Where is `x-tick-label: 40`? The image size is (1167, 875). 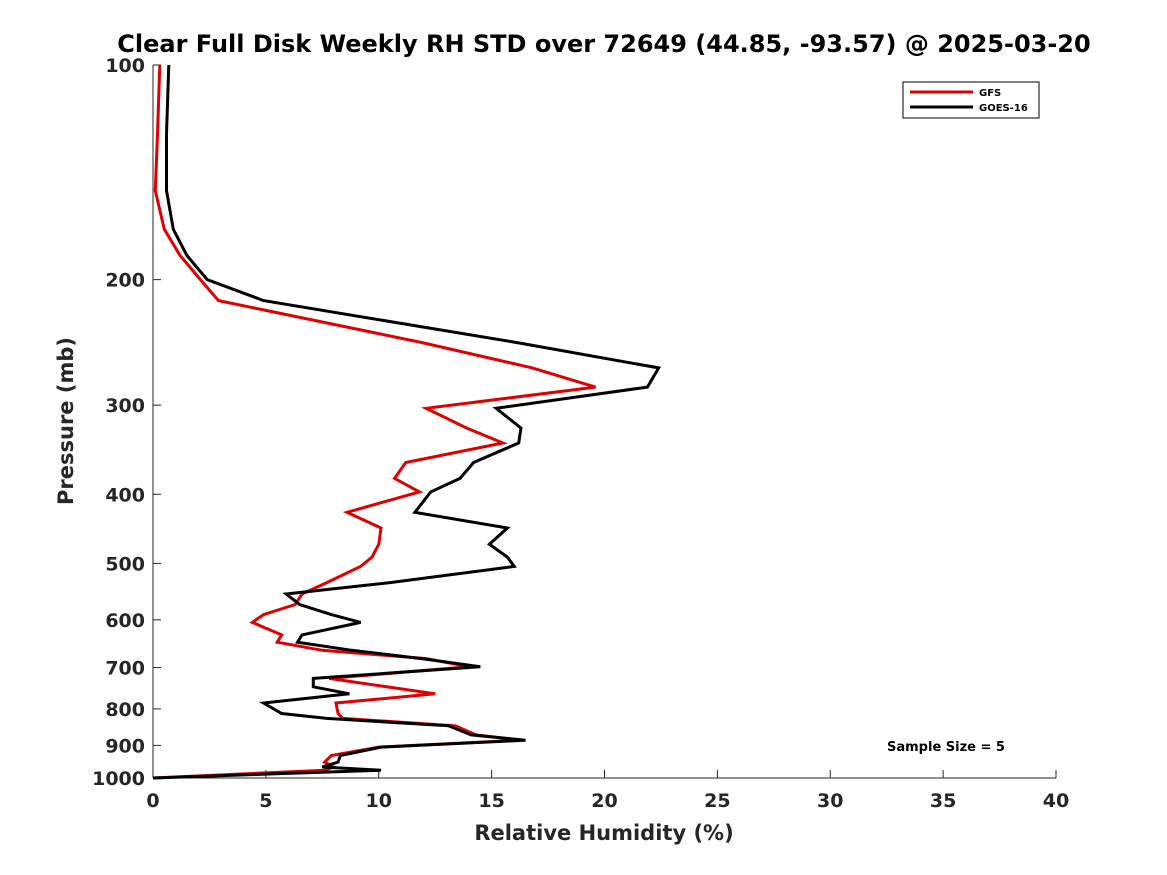 x-tick-label: 40 is located at coordinates (1056, 801).